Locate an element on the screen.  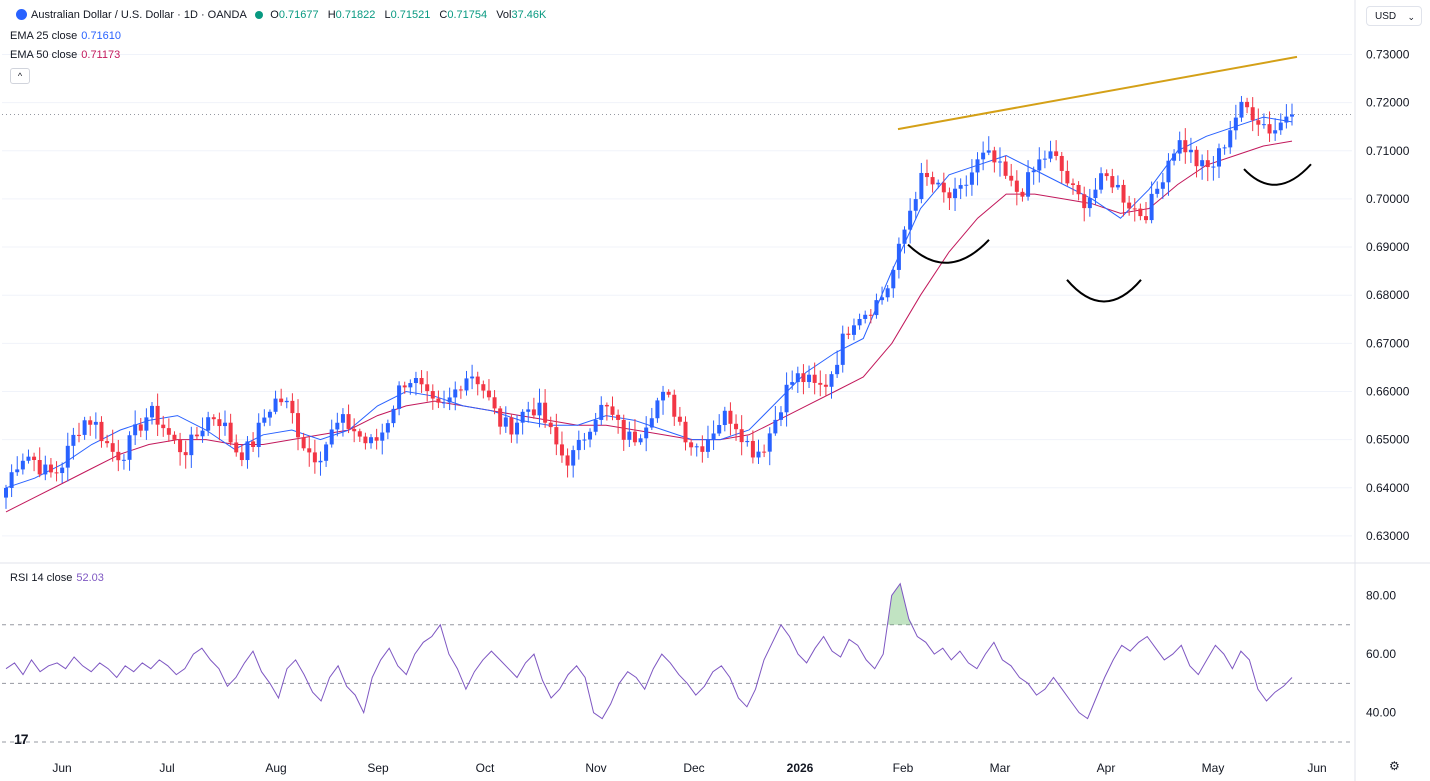
rsi-legend: RSI 14 close 52.03 is located at coordinates (57, 578).